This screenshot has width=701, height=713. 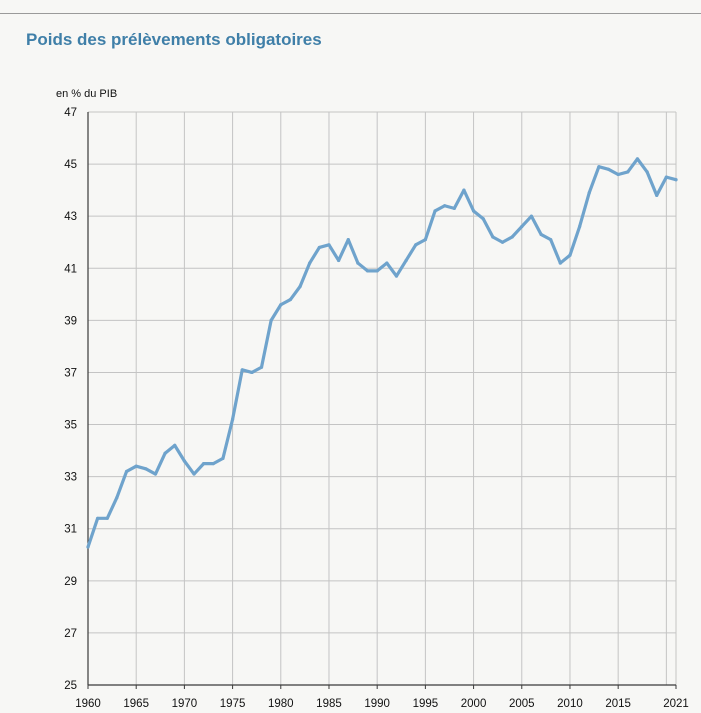 What do you see at coordinates (657, 195) in the screenshot?
I see `data-point: 2019: 43.8` at bounding box center [657, 195].